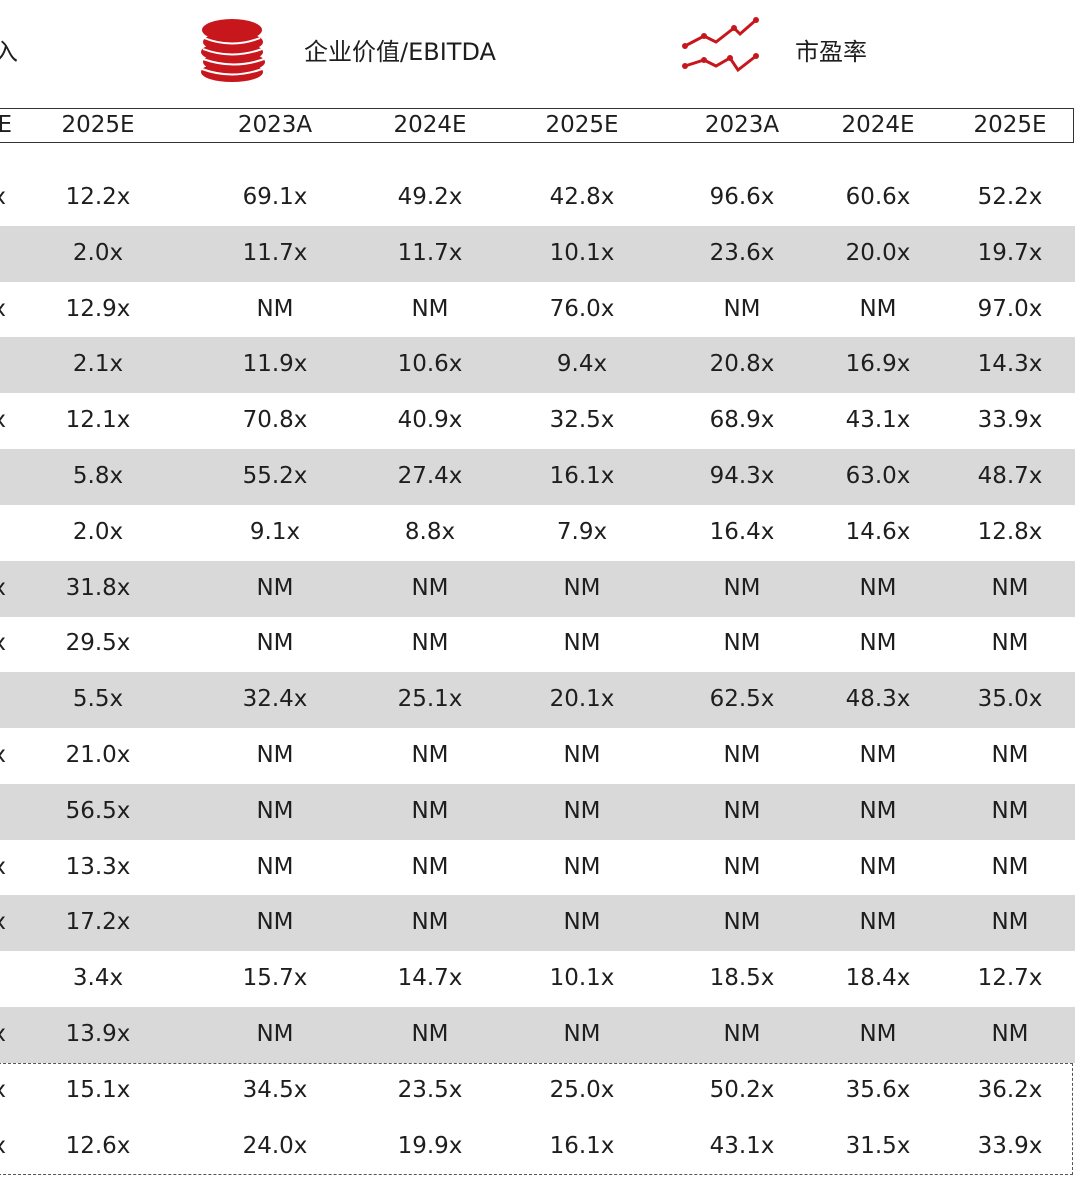 This screenshot has height=1180, width=1080. I want to click on table-cell: 97.0x, so click(1010, 308).